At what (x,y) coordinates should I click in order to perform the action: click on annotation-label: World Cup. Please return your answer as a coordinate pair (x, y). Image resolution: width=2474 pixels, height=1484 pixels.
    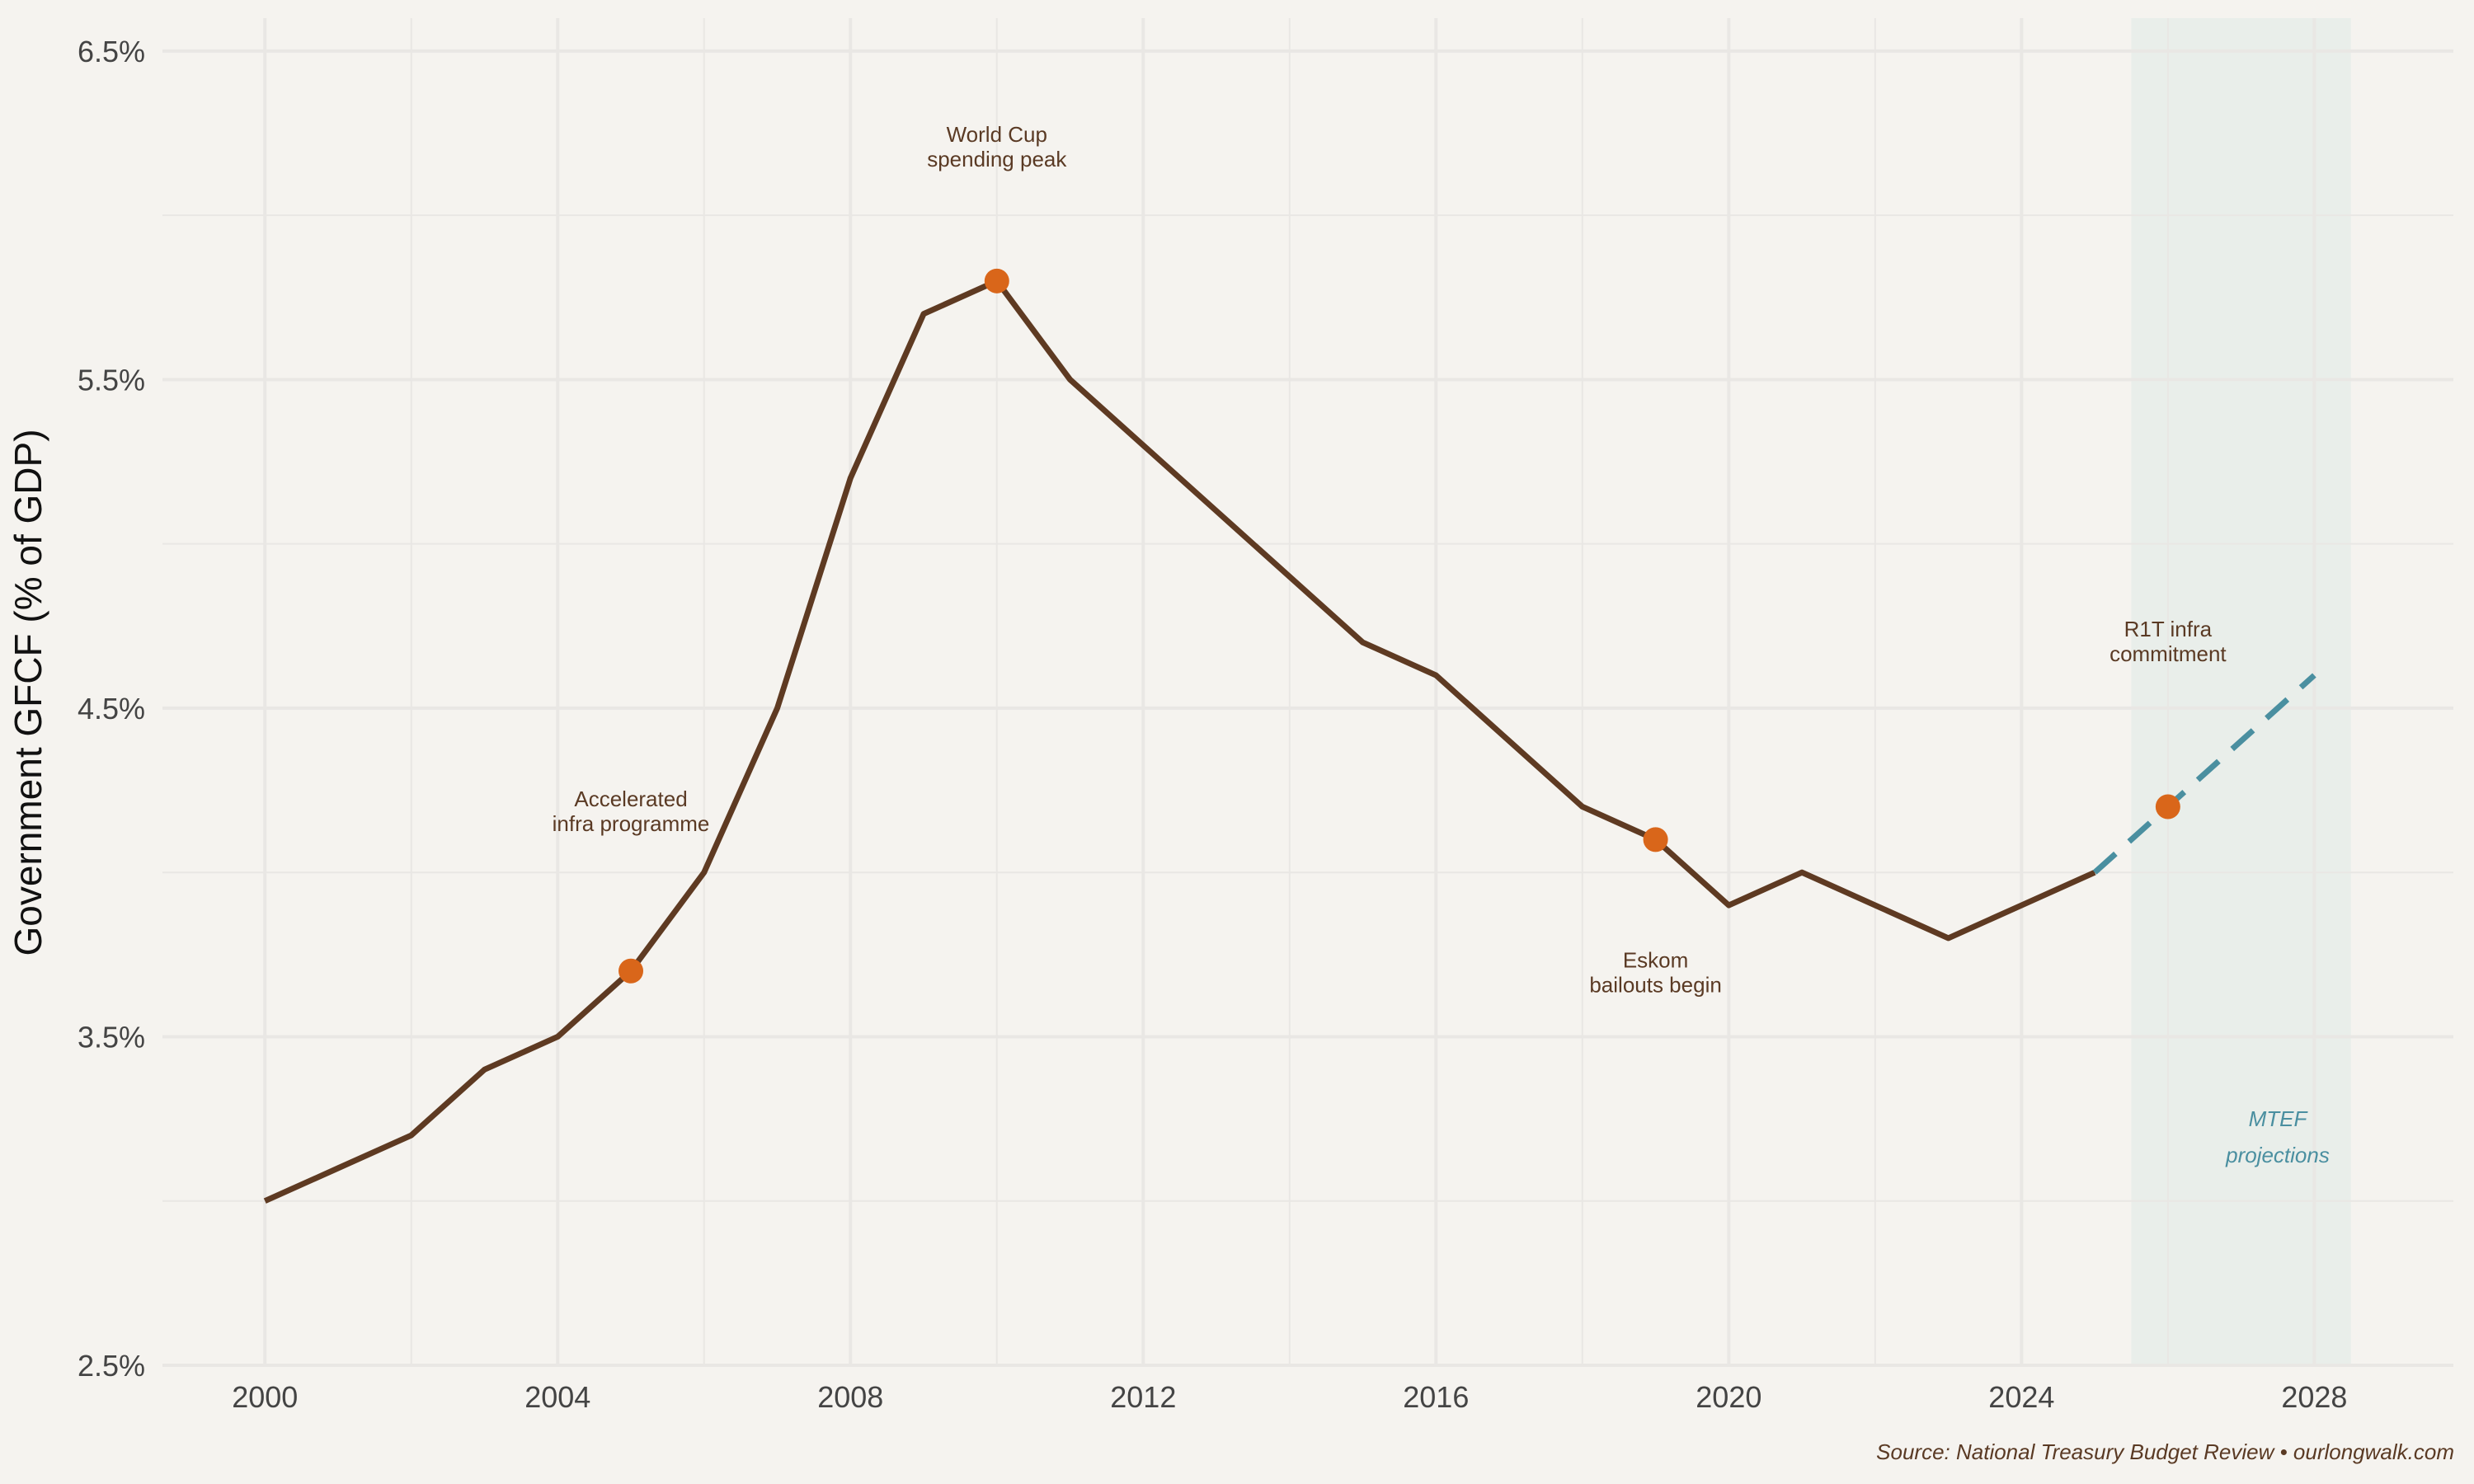
    Looking at the image, I should click on (997, 134).